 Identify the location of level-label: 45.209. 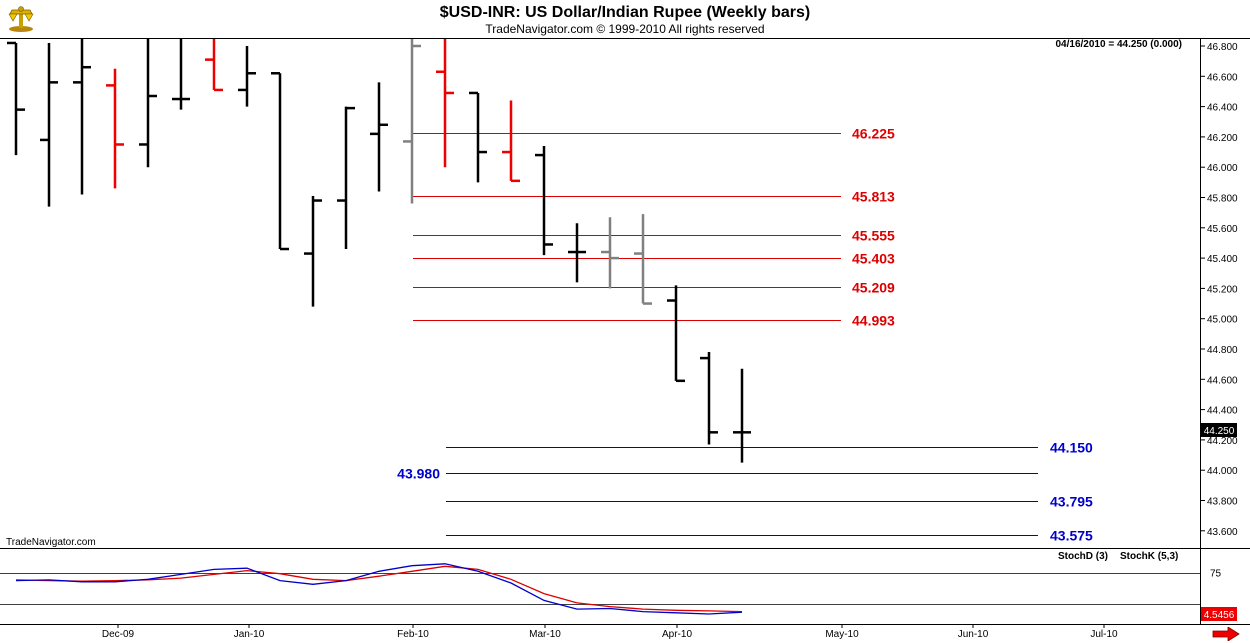
(873, 288).